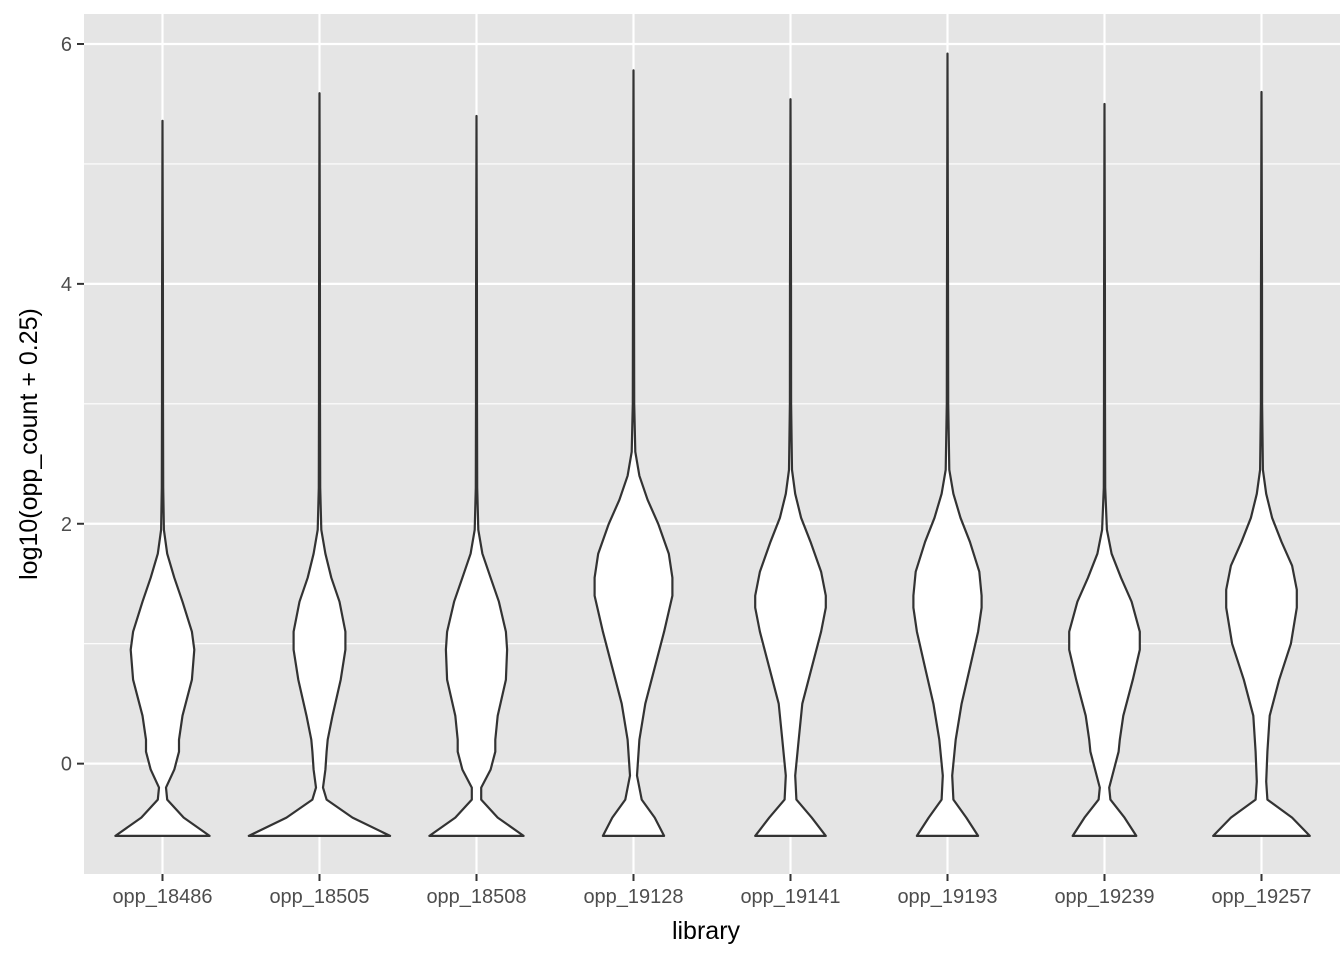 The image size is (1344, 960). What do you see at coordinates (790, 897) in the screenshot?
I see `x-tick-label: opp_19141` at bounding box center [790, 897].